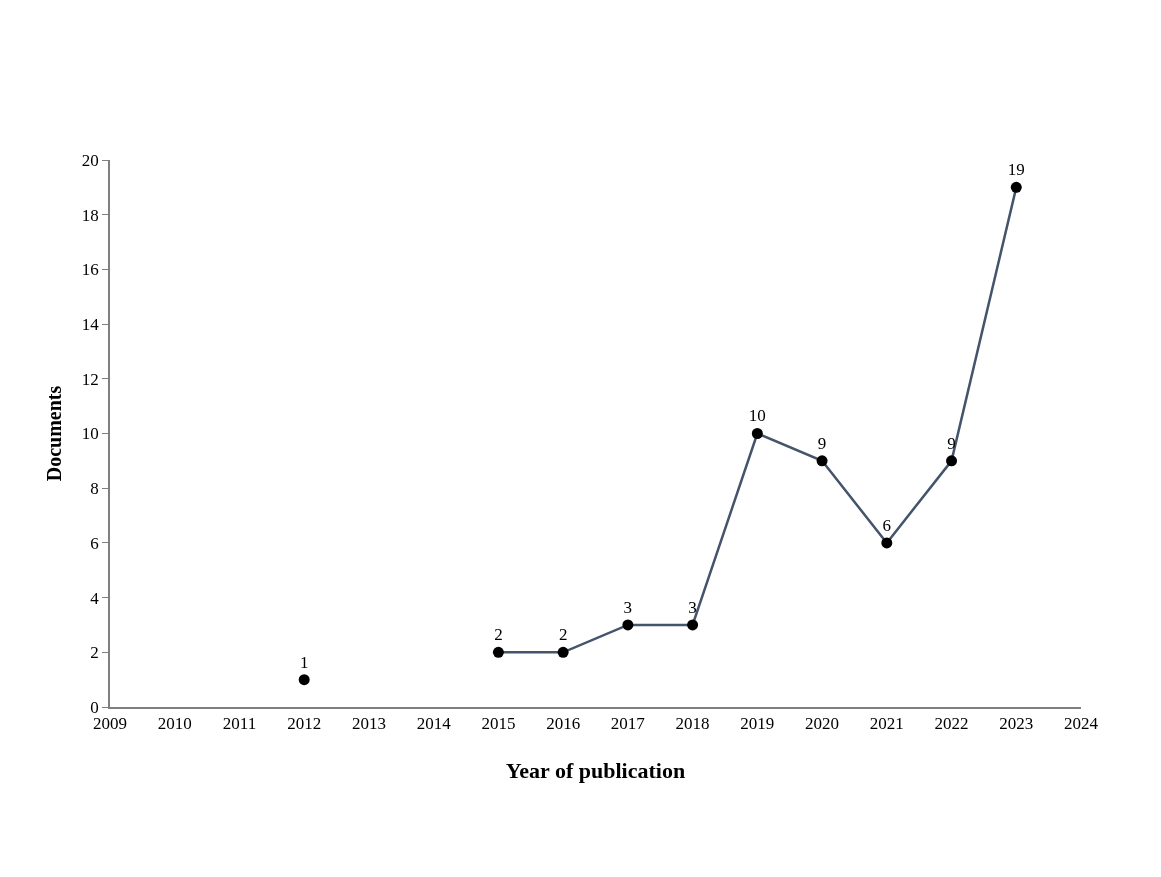 This screenshot has height=877, width=1161. Describe the element at coordinates (90, 379) in the screenshot. I see `y-tick-label: 12` at that location.